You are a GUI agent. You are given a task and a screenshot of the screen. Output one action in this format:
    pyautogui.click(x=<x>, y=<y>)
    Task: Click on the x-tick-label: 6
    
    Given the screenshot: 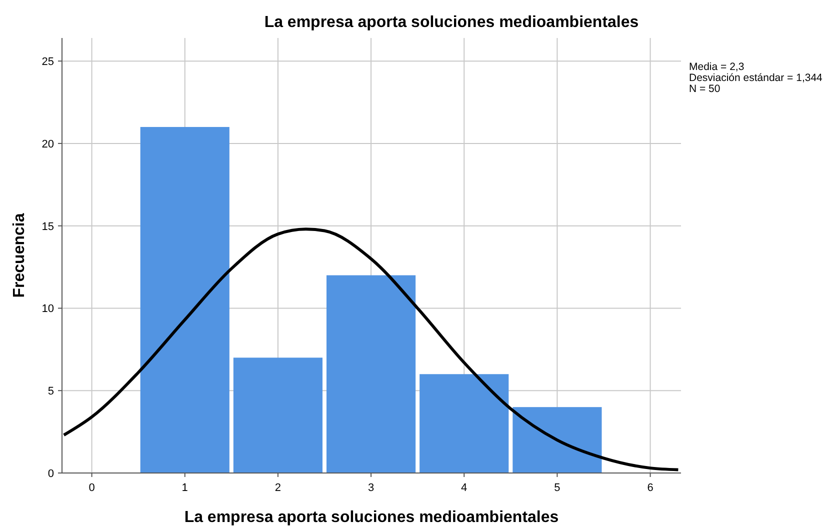 What is the action you would take?
    pyautogui.click(x=650, y=488)
    